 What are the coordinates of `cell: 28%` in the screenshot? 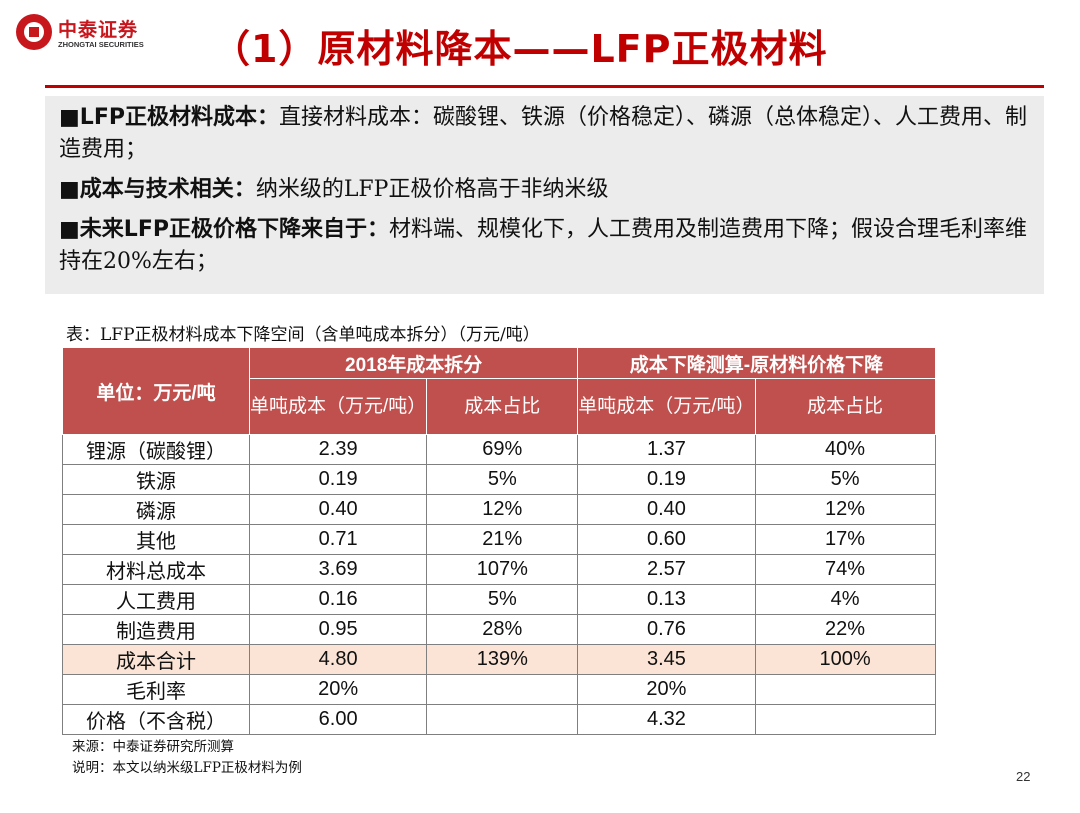 It's located at (502, 629).